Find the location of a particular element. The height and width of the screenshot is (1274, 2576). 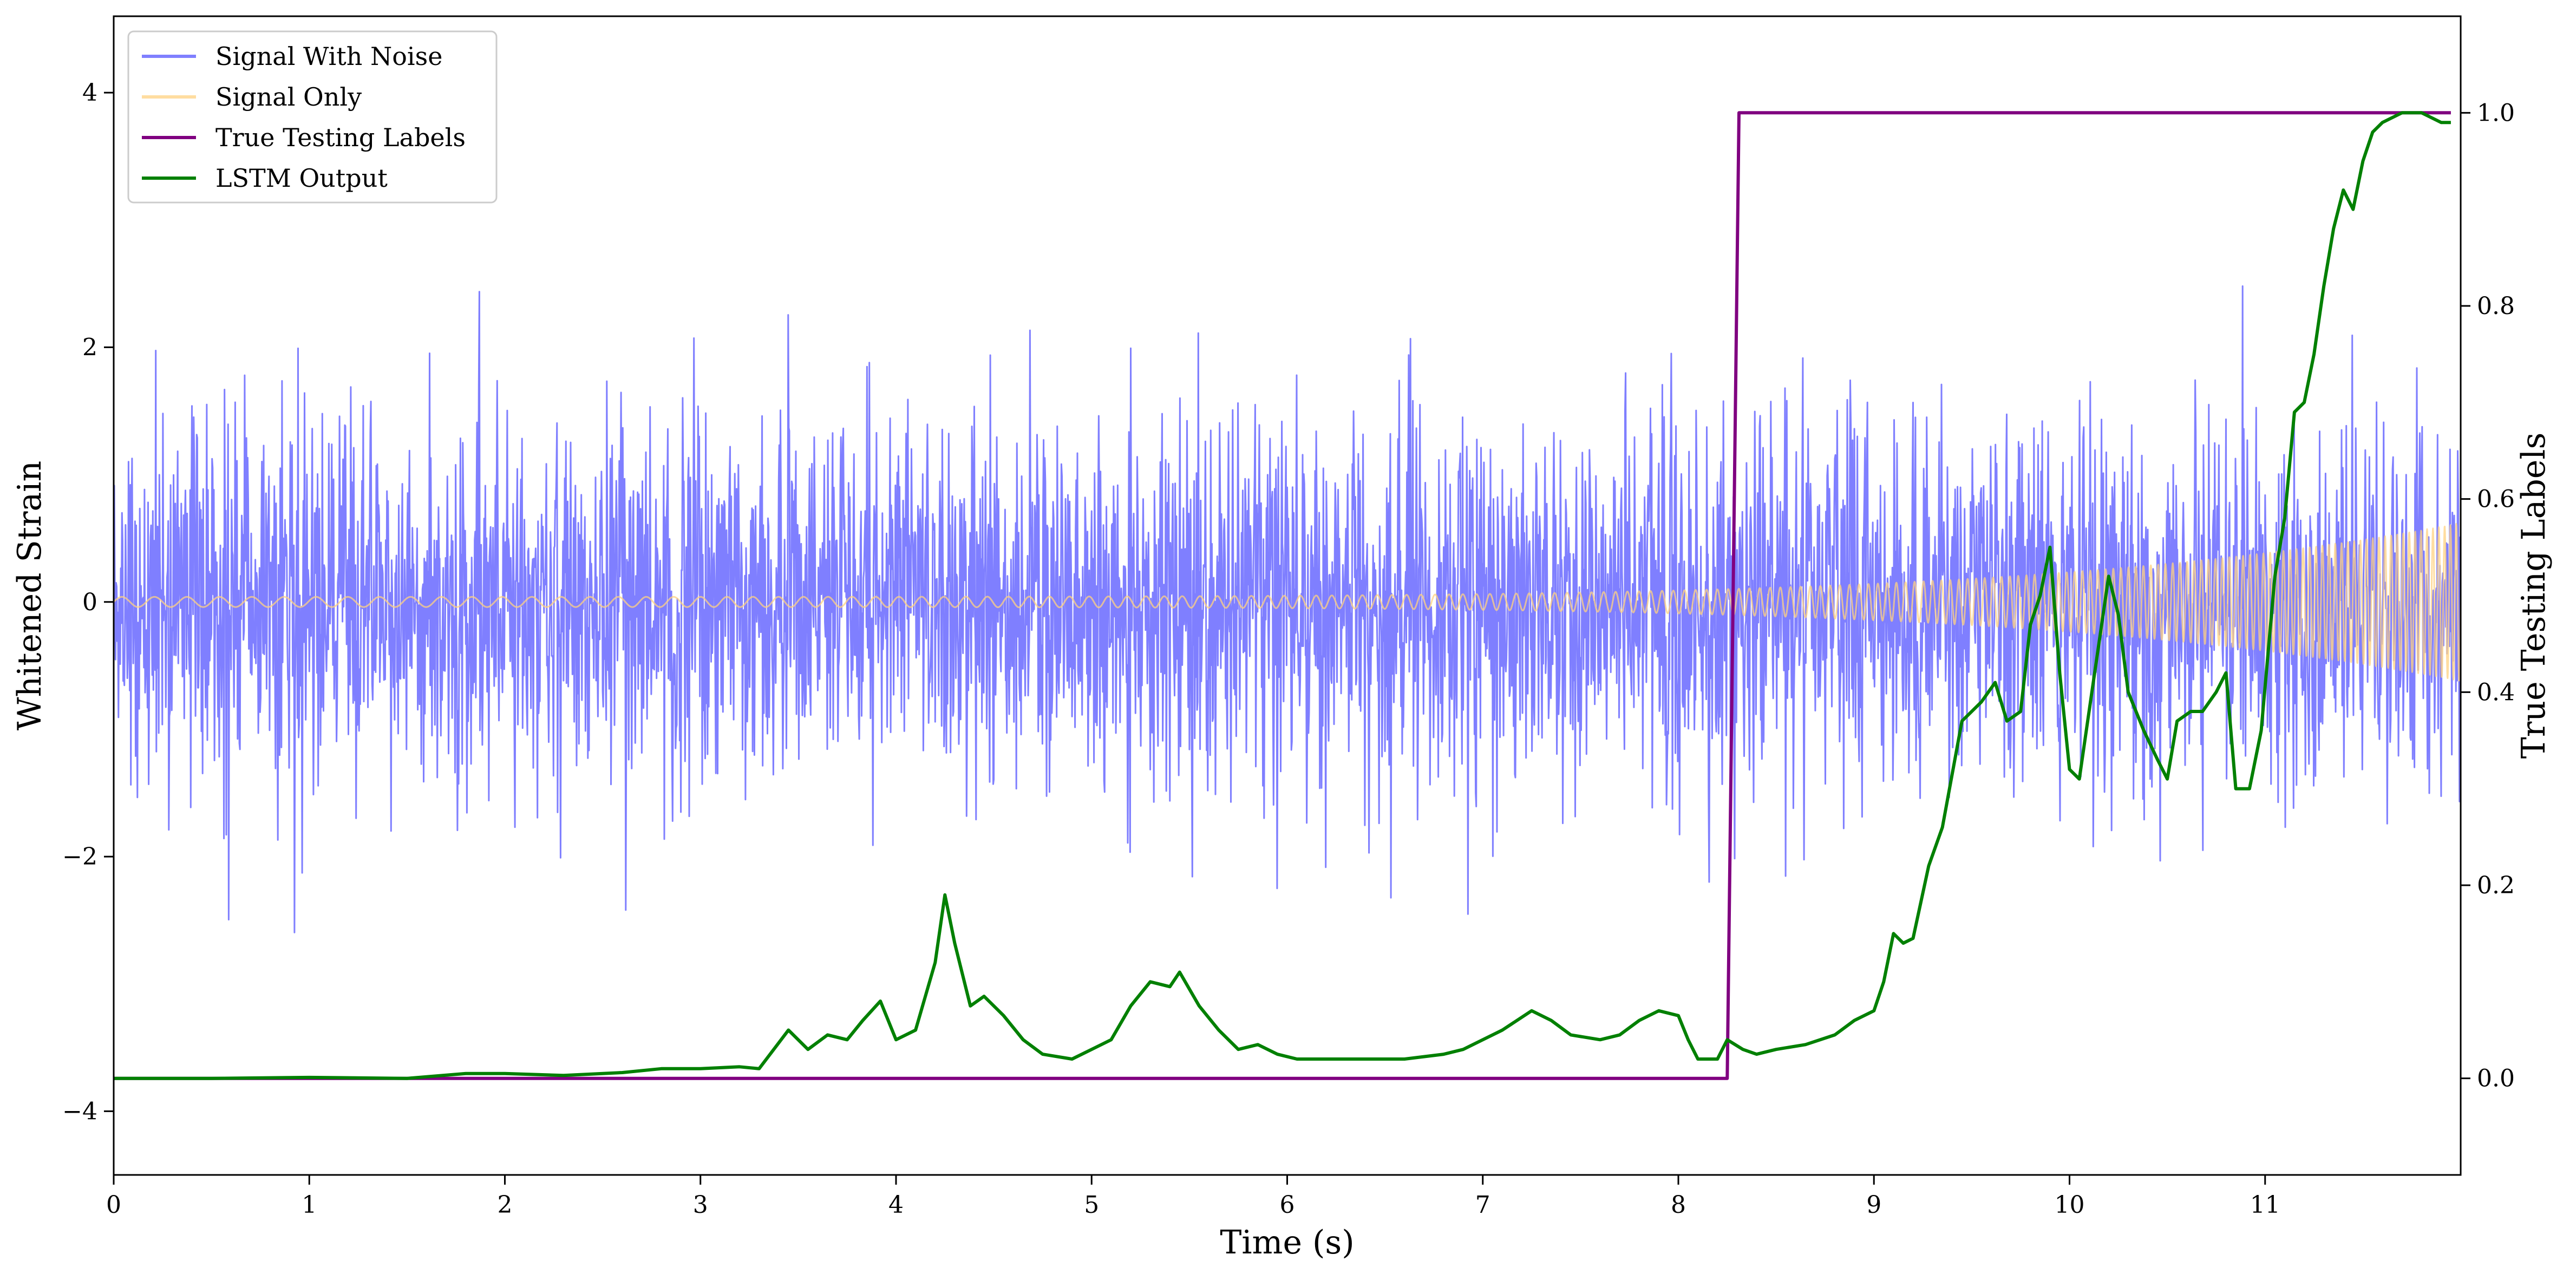

legend-label-signal-only: Signal Only is located at coordinates (288, 97).